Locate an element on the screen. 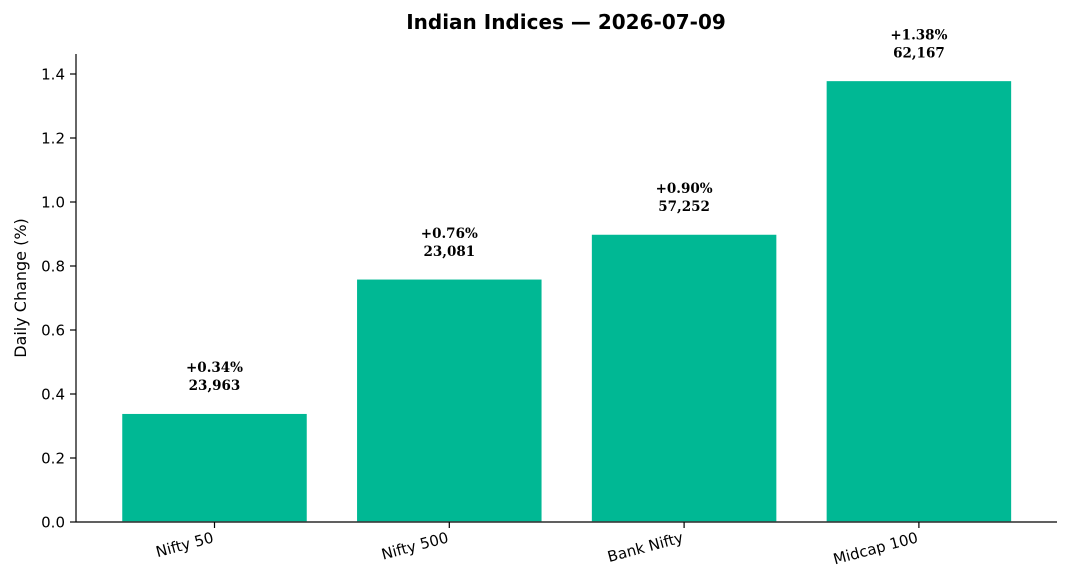 The width and height of the screenshot is (1068, 588). y-tick-label: 1.2 is located at coordinates (53, 139).